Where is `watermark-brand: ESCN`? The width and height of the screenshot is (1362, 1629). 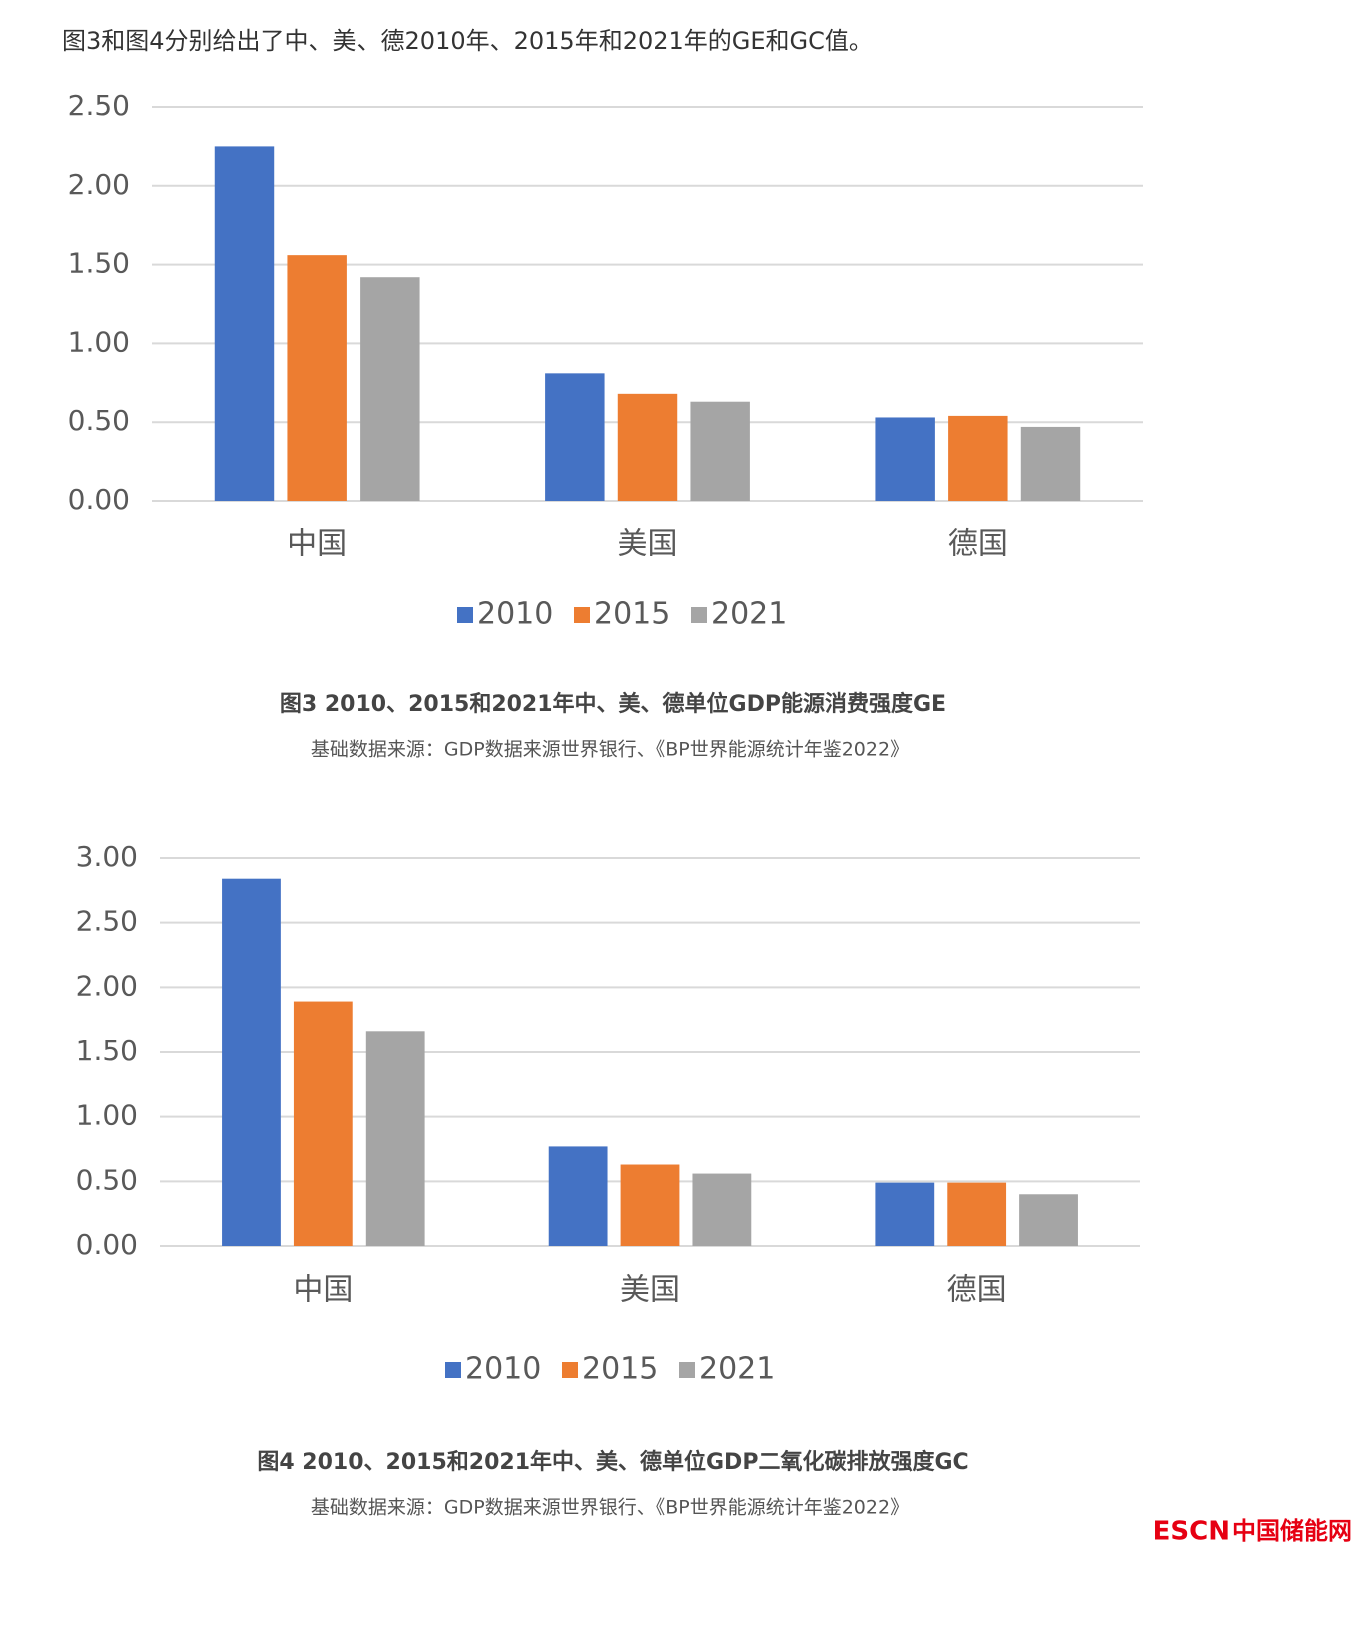 watermark-brand: ESCN is located at coordinates (1191, 1532).